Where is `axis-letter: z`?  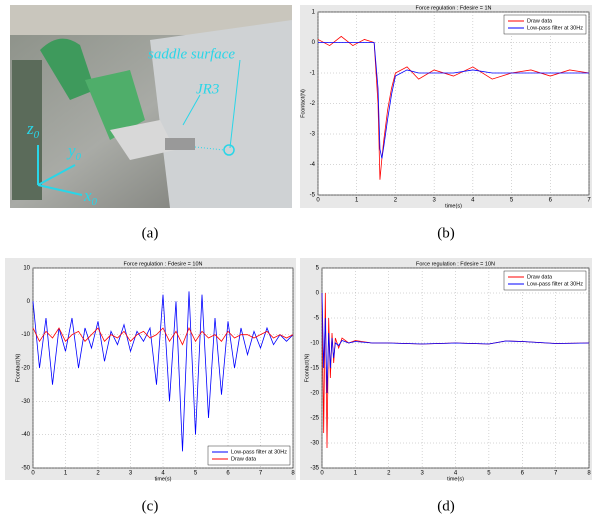
axis-letter: z is located at coordinates (30, 128).